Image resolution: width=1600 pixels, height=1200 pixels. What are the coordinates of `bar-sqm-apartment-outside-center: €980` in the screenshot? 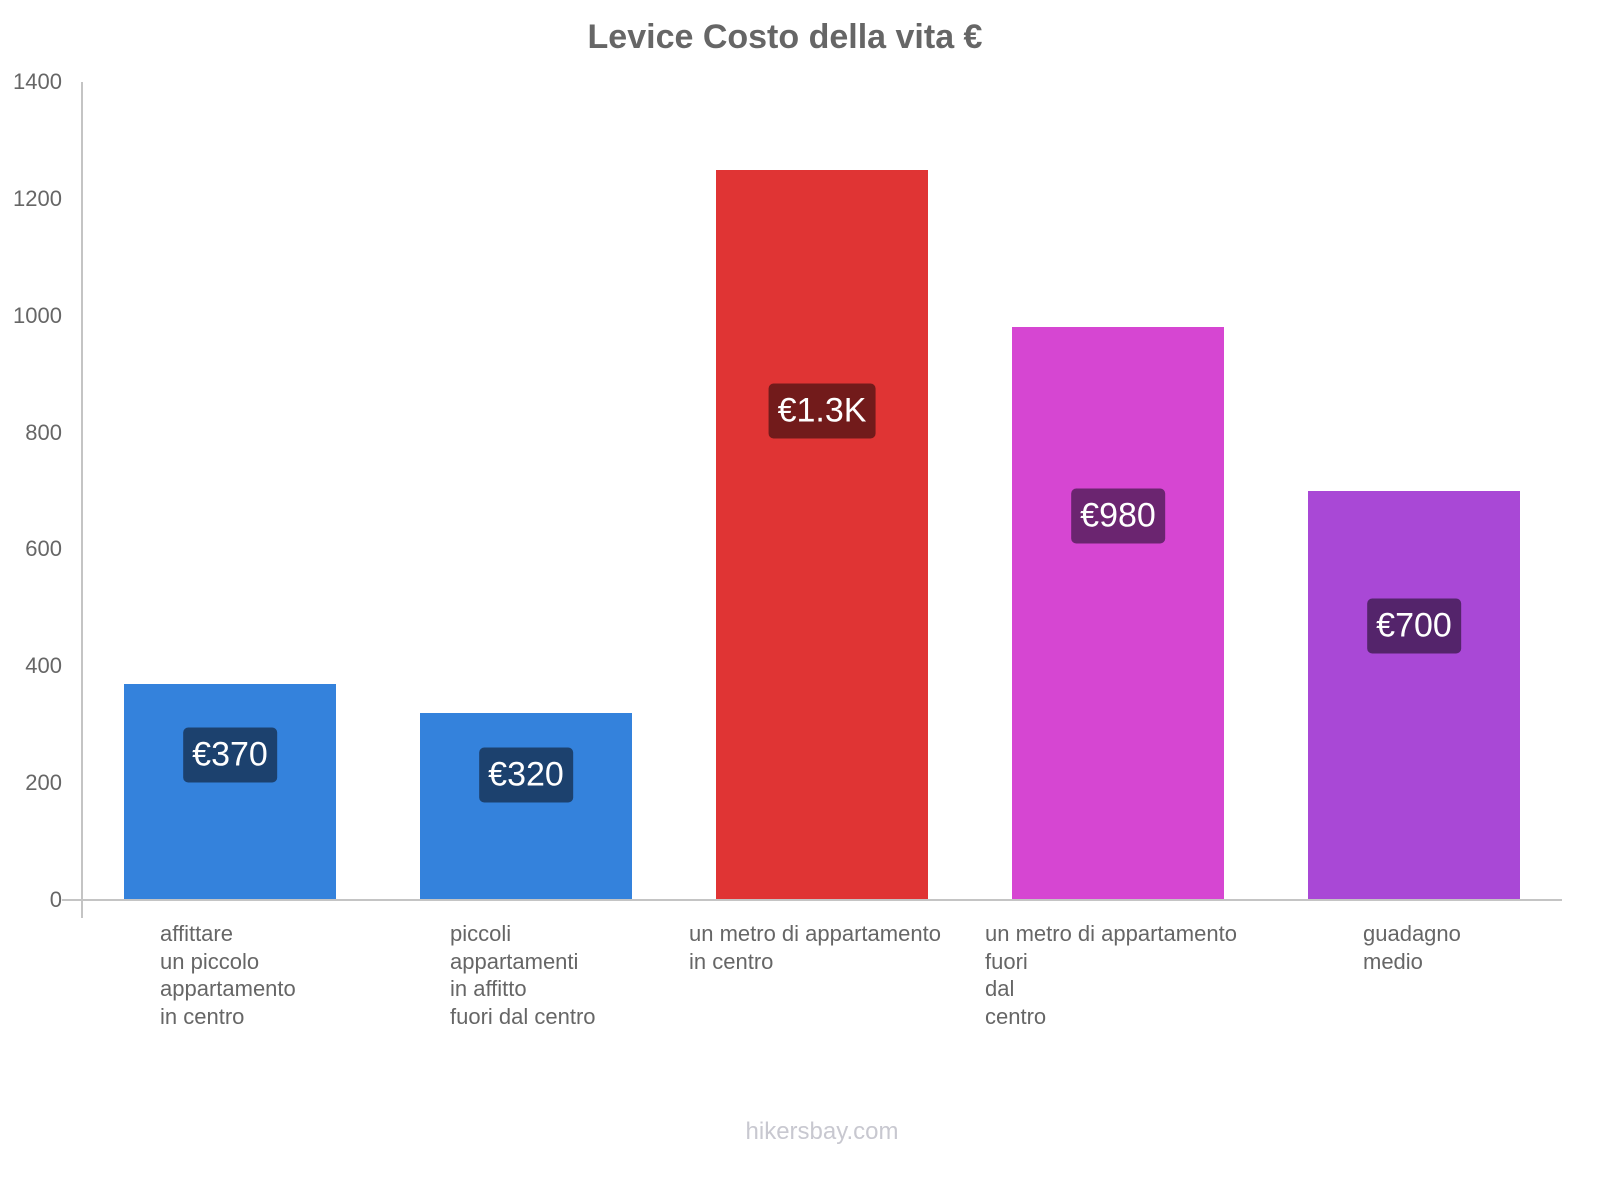 It's located at (1118, 613).